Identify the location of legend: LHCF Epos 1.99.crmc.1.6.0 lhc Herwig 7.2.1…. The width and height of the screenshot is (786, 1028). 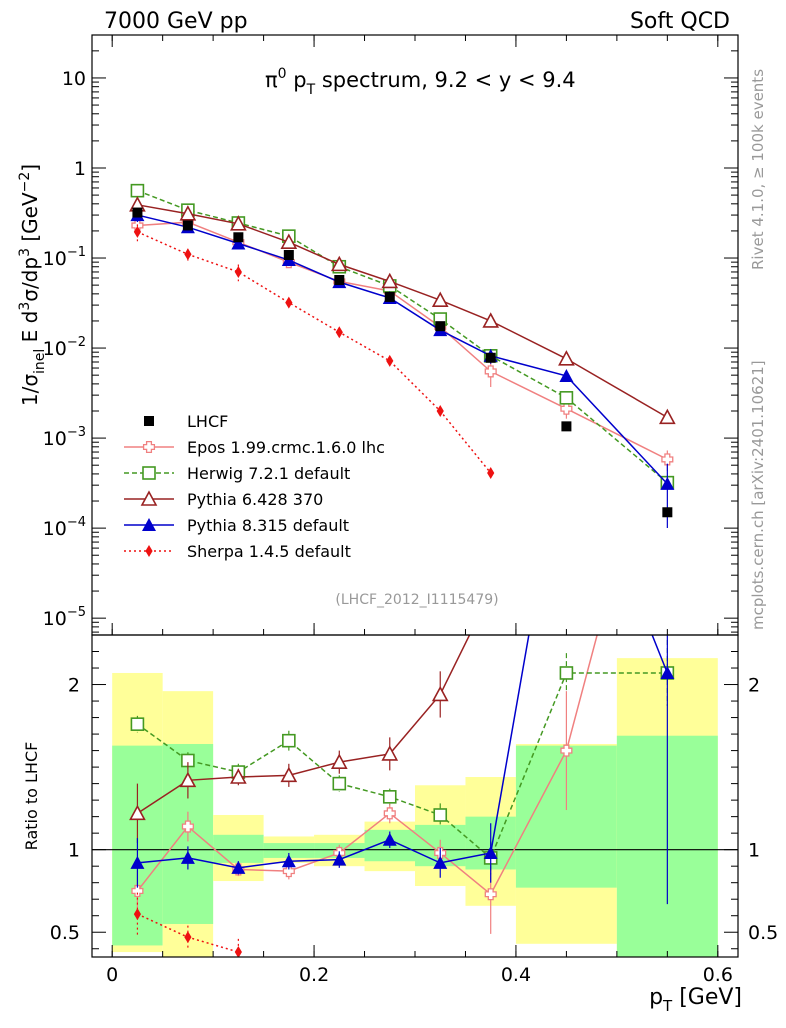
(254, 486).